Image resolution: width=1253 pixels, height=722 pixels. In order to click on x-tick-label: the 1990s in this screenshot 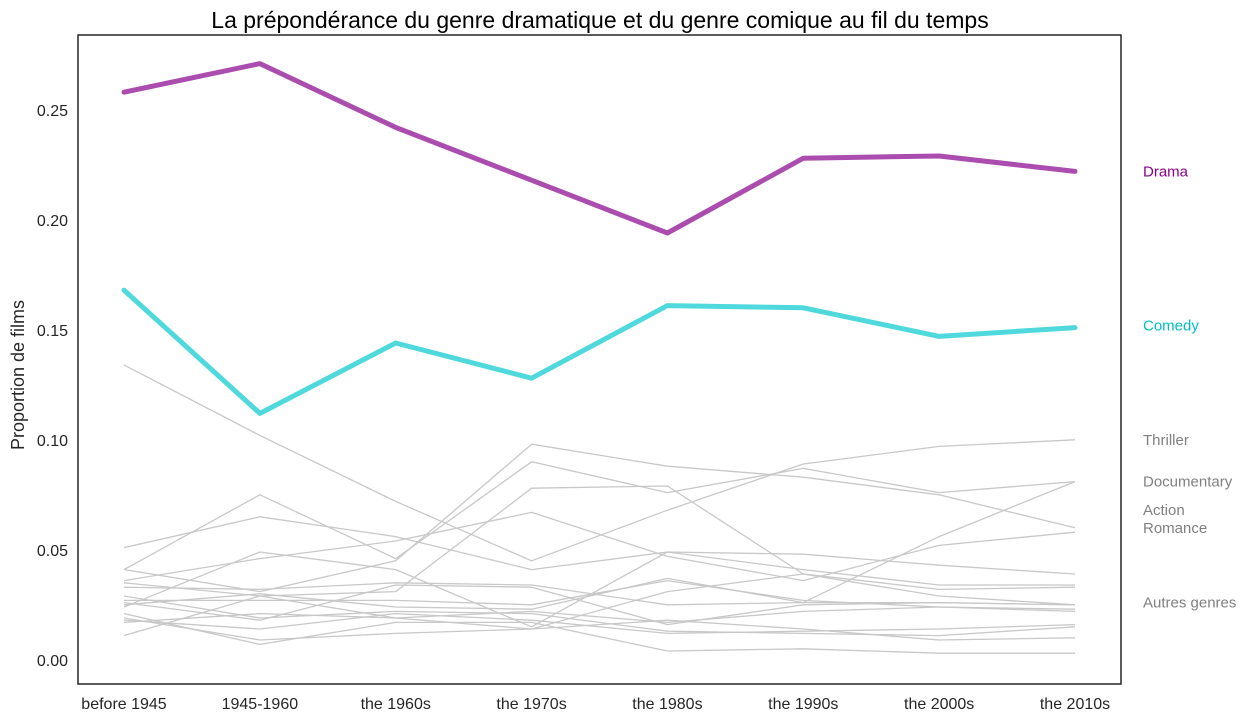, I will do `click(803, 704)`.